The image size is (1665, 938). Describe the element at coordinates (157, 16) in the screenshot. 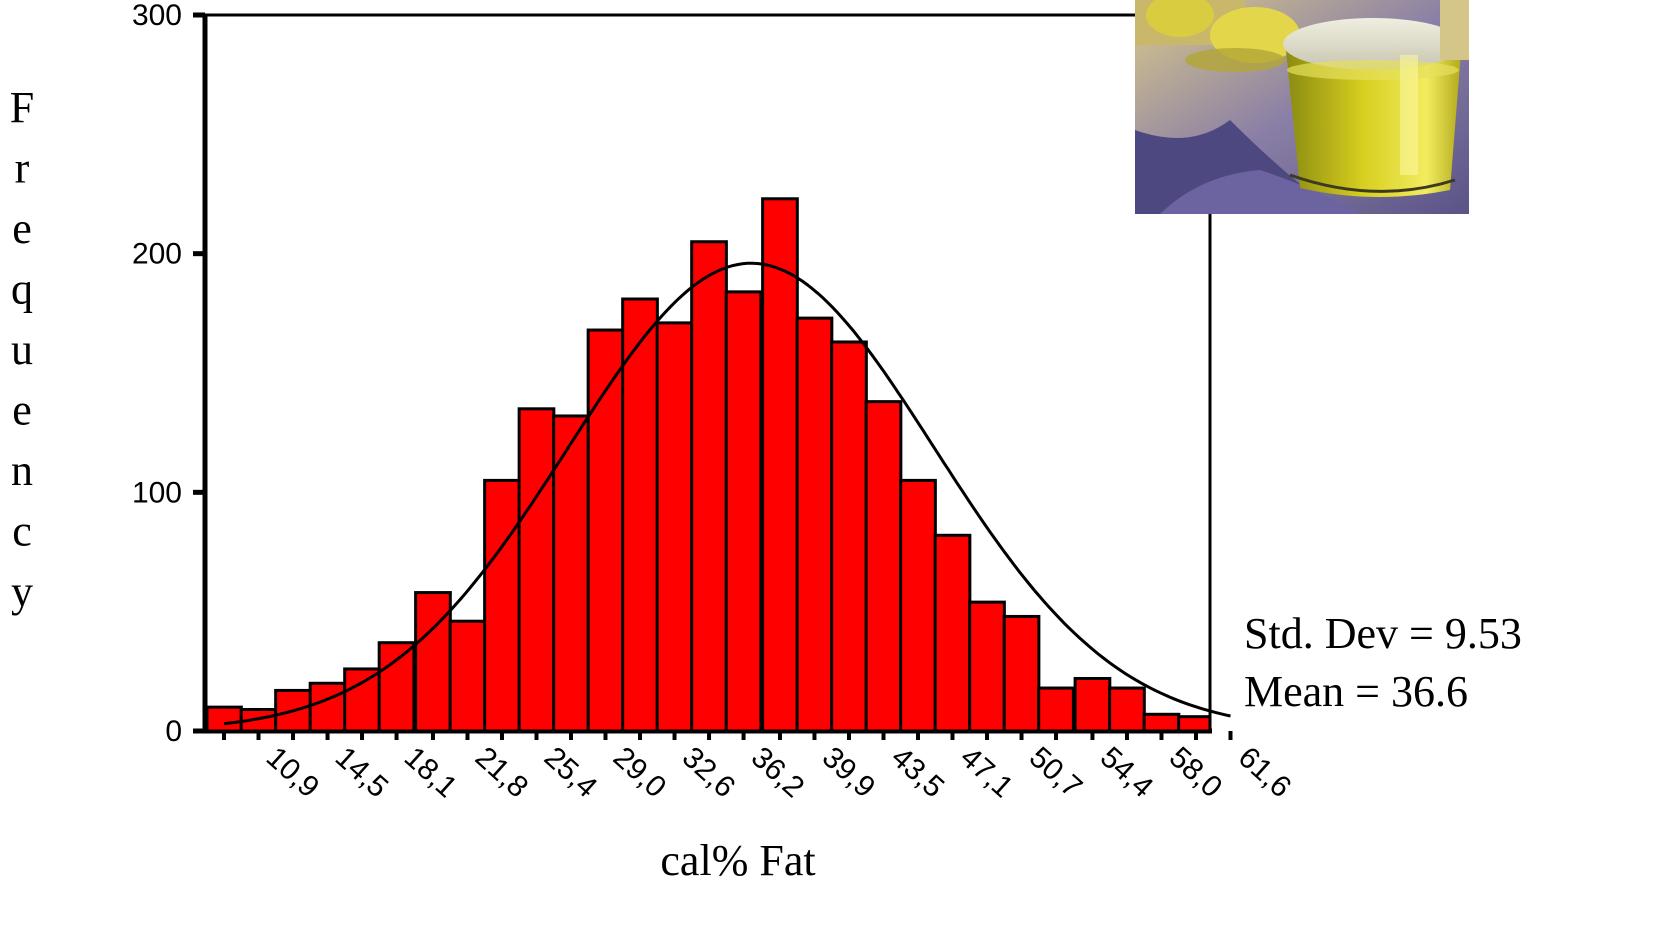

I see `y-tick-label: 300` at that location.